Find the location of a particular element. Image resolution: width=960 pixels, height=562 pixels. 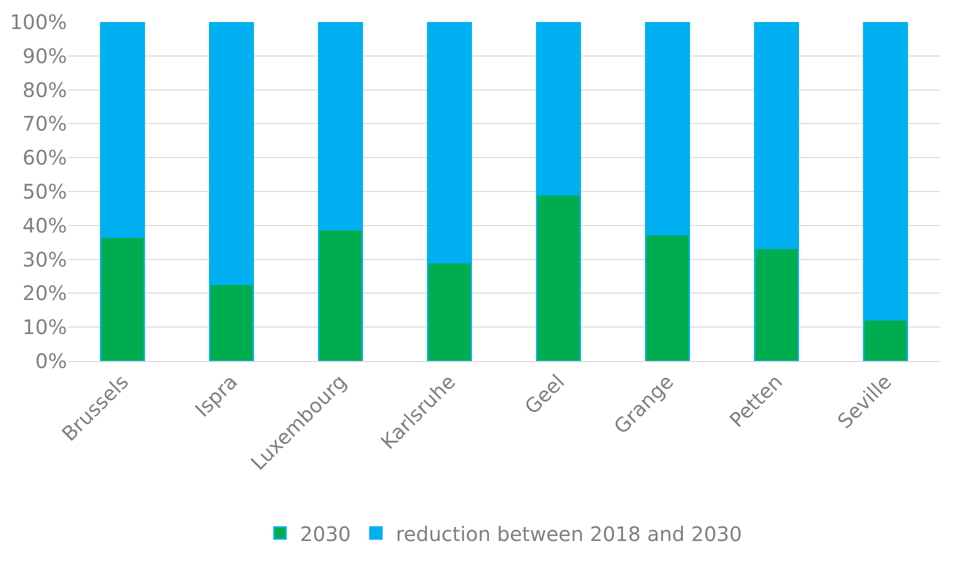

legend-label: 2030 is located at coordinates (325, 534).